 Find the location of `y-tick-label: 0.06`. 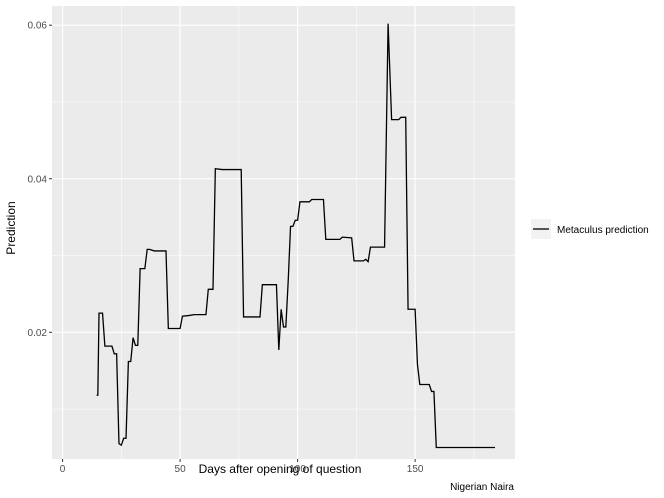

y-tick-label: 0.06 is located at coordinates (38, 26).